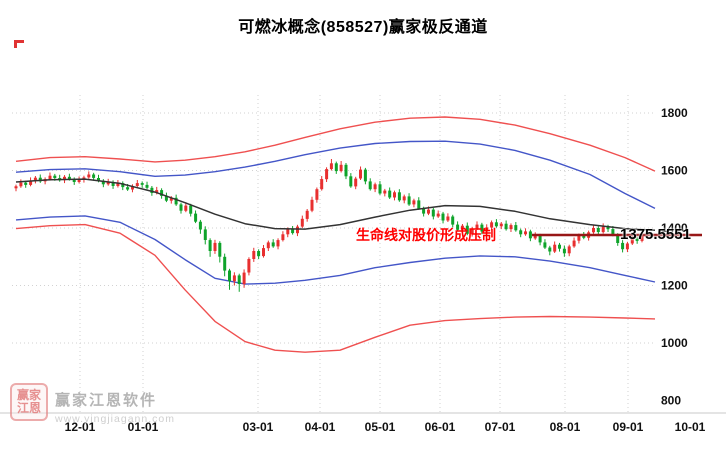 This screenshot has width=726, height=450. Describe the element at coordinates (143, 427) in the screenshot. I see `x-tick-label: 01-01` at that location.